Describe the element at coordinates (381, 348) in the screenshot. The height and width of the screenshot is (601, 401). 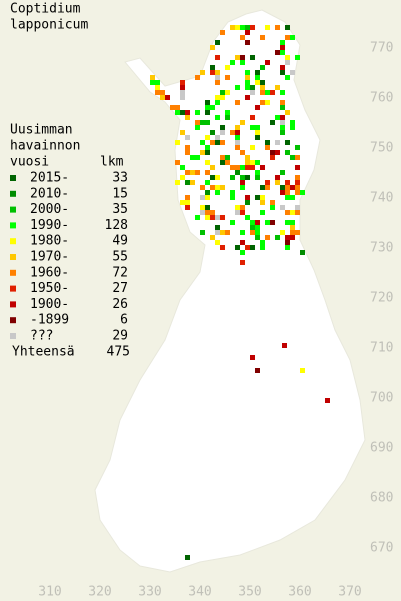
I see `grid-label-y: 710` at that location.